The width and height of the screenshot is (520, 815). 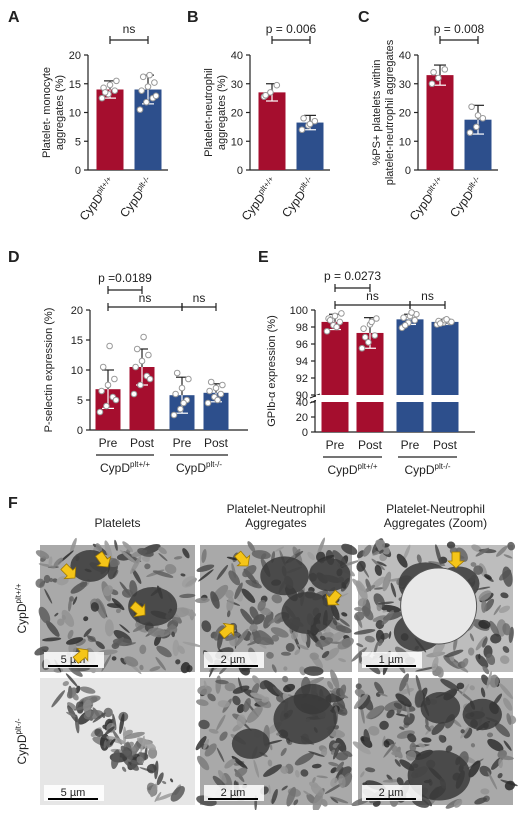 What do you see at coordinates (73, 793) in the screenshot?
I see `scalebar-label: 5 µm` at bounding box center [73, 793].